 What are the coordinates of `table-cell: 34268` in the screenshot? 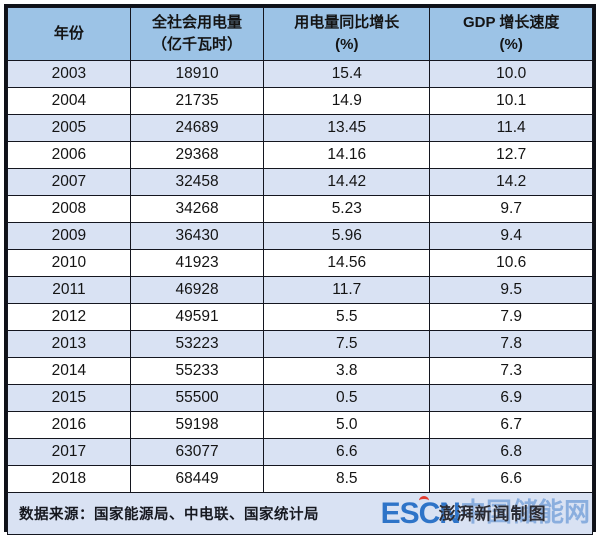 It's located at (197, 209).